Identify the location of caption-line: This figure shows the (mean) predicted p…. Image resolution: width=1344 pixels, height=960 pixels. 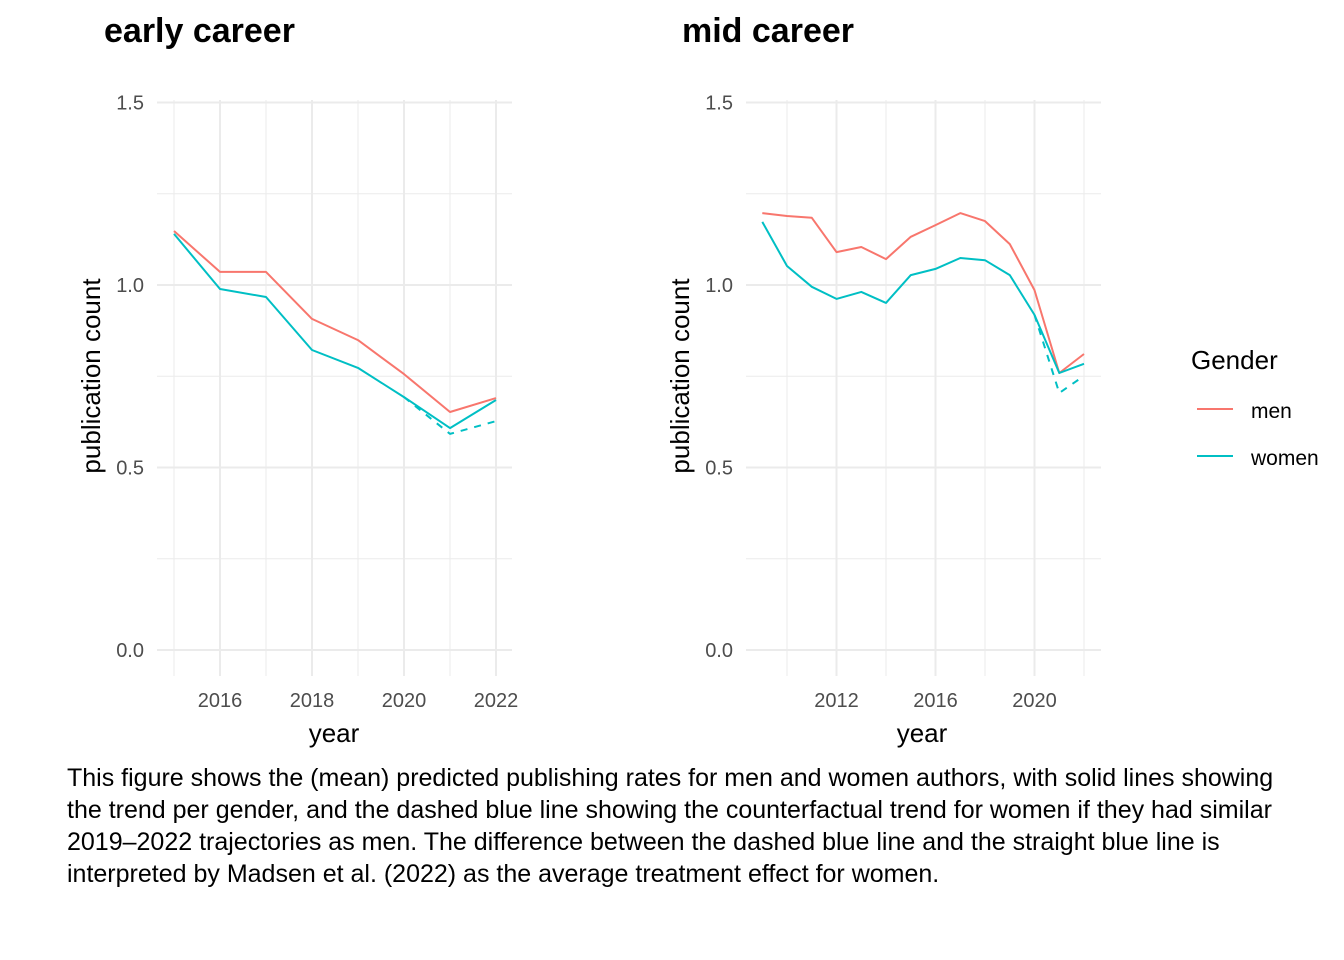
(670, 778).